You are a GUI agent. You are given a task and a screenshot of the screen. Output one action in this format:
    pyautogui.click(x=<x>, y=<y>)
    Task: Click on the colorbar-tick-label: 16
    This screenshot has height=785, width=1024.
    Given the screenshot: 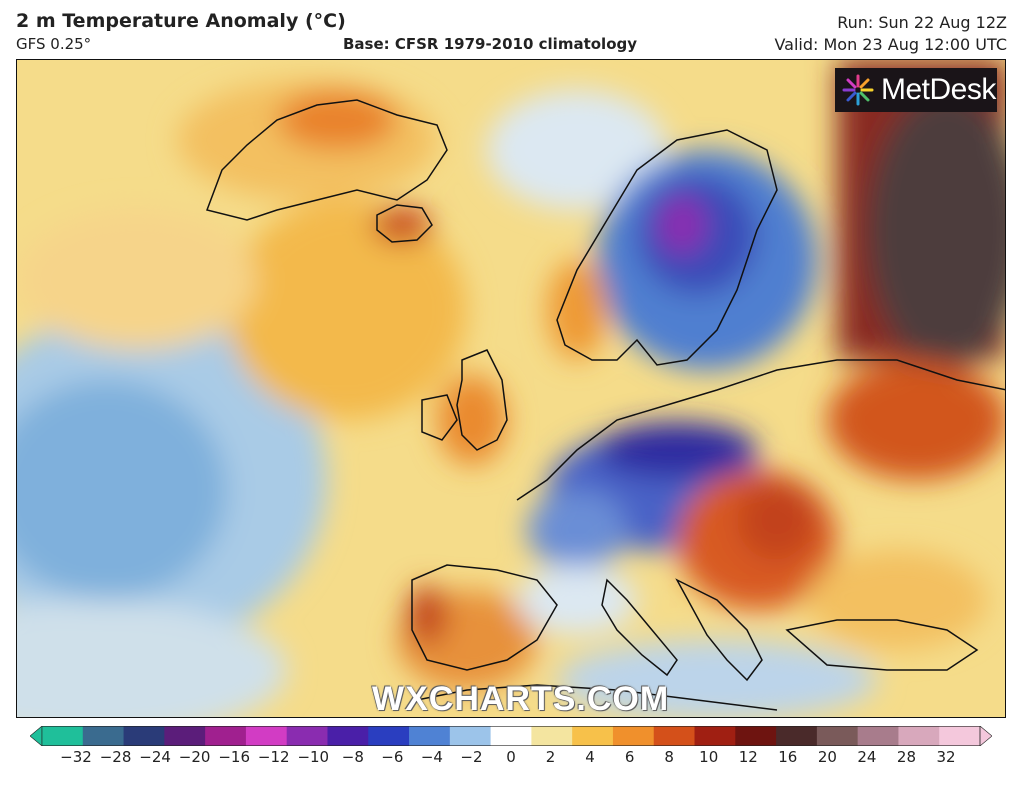 What is the action you would take?
    pyautogui.click(x=788, y=757)
    